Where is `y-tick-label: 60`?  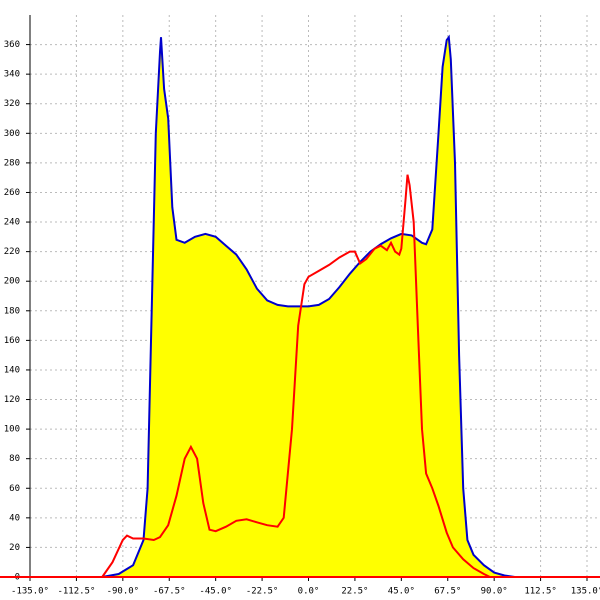
y-tick-label: 60 is located at coordinates (14, 489).